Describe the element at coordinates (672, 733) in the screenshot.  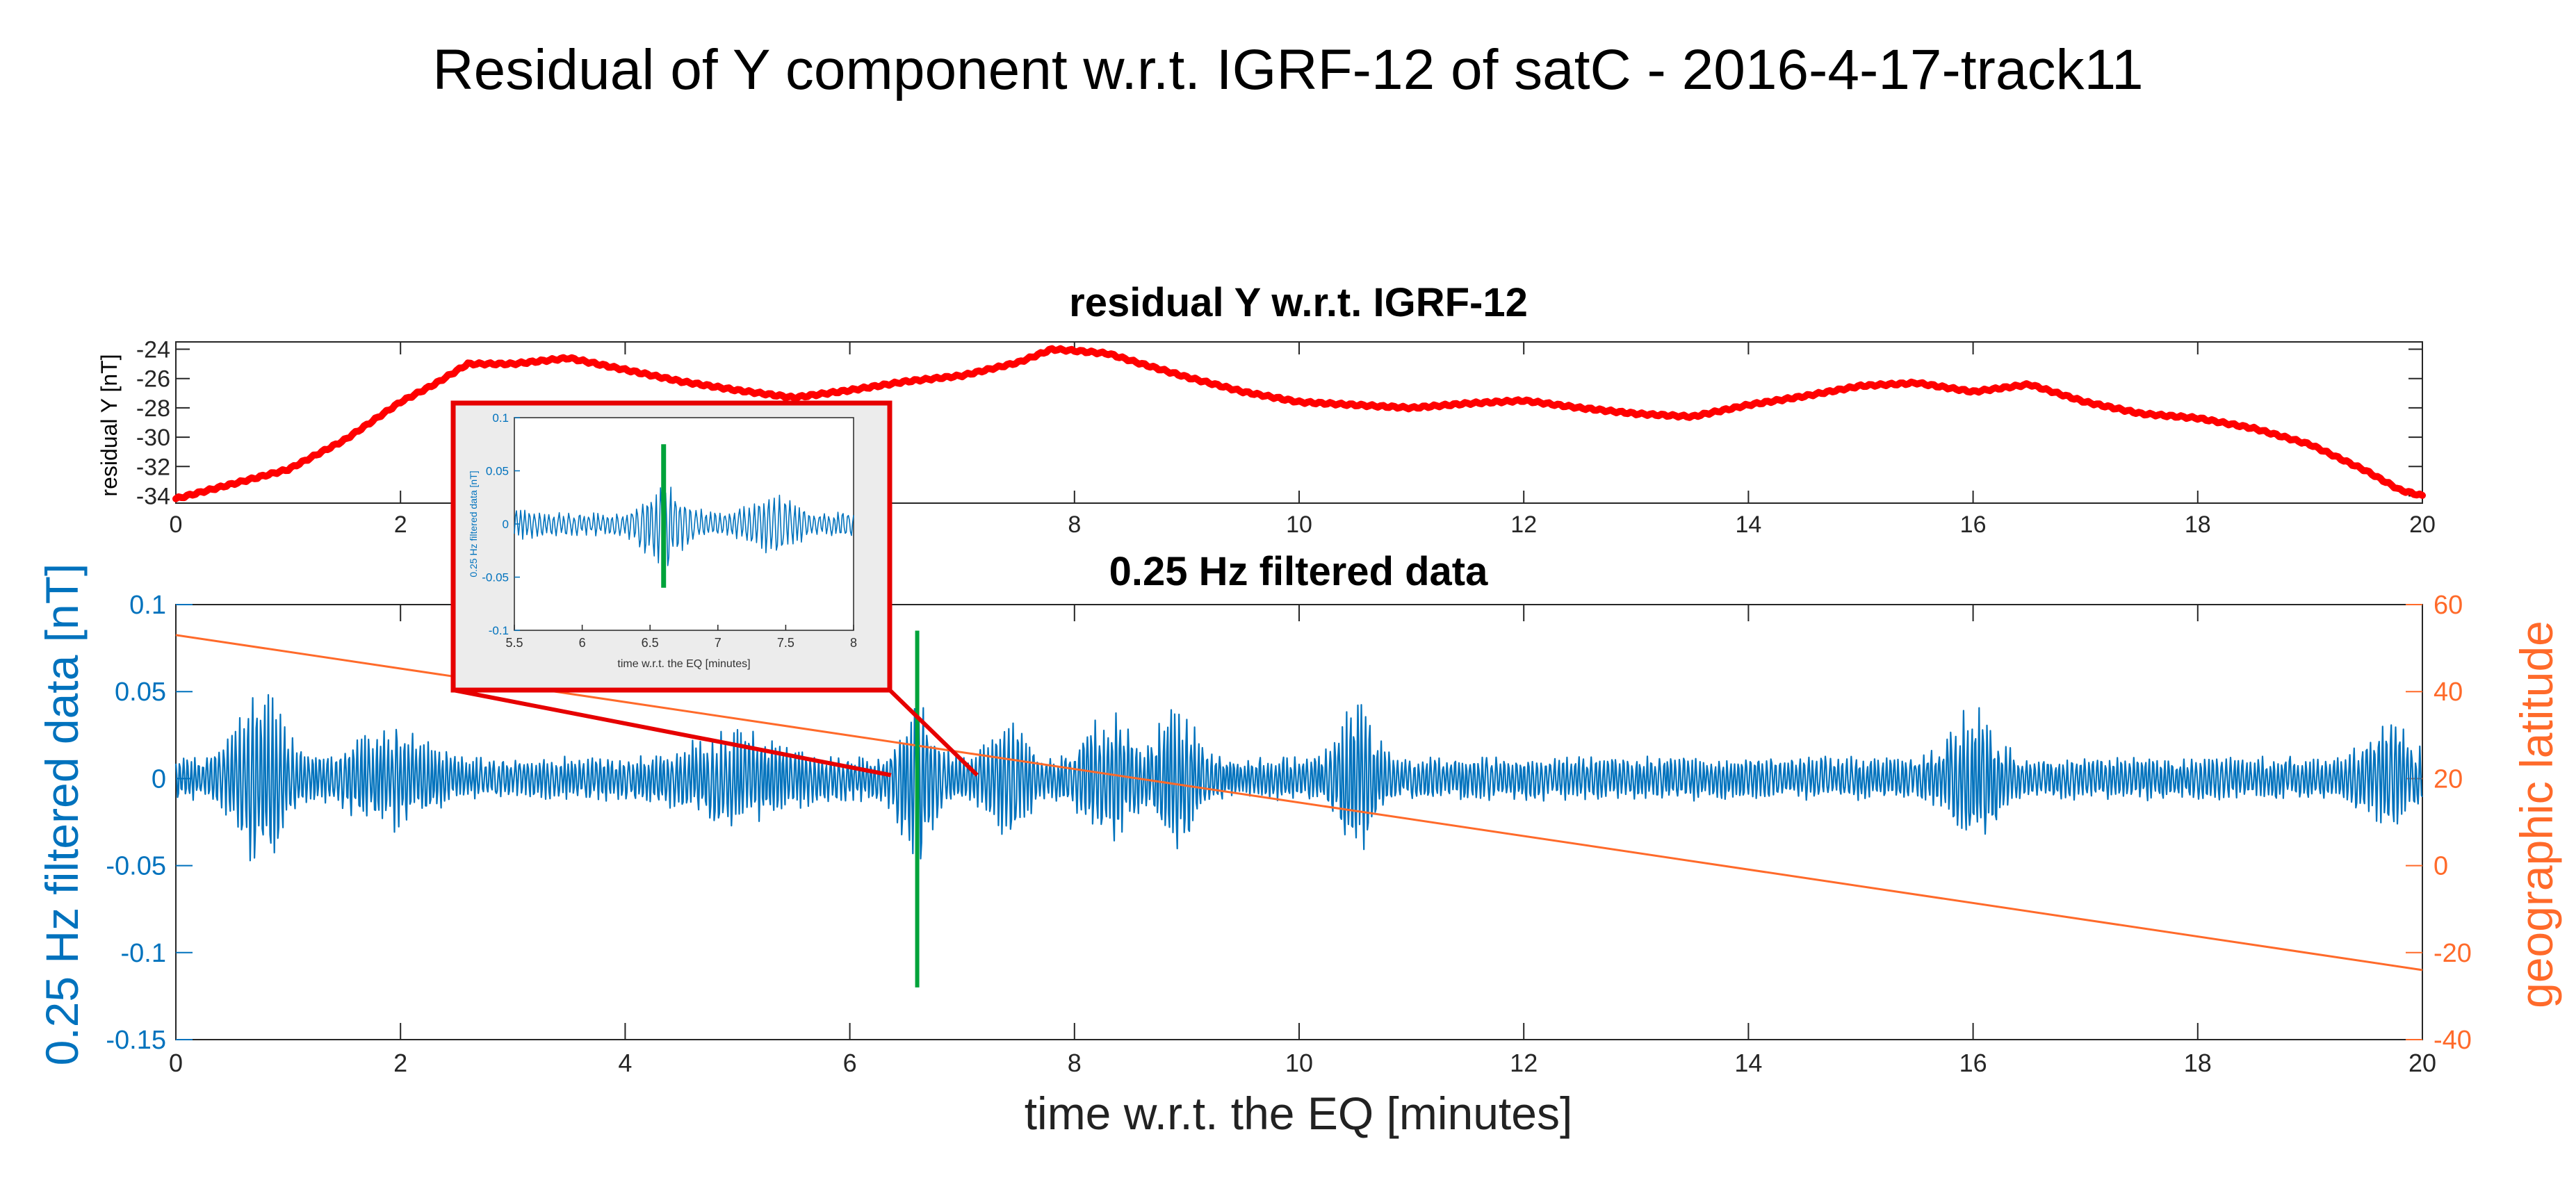
I see `zoom-connector-left` at that location.